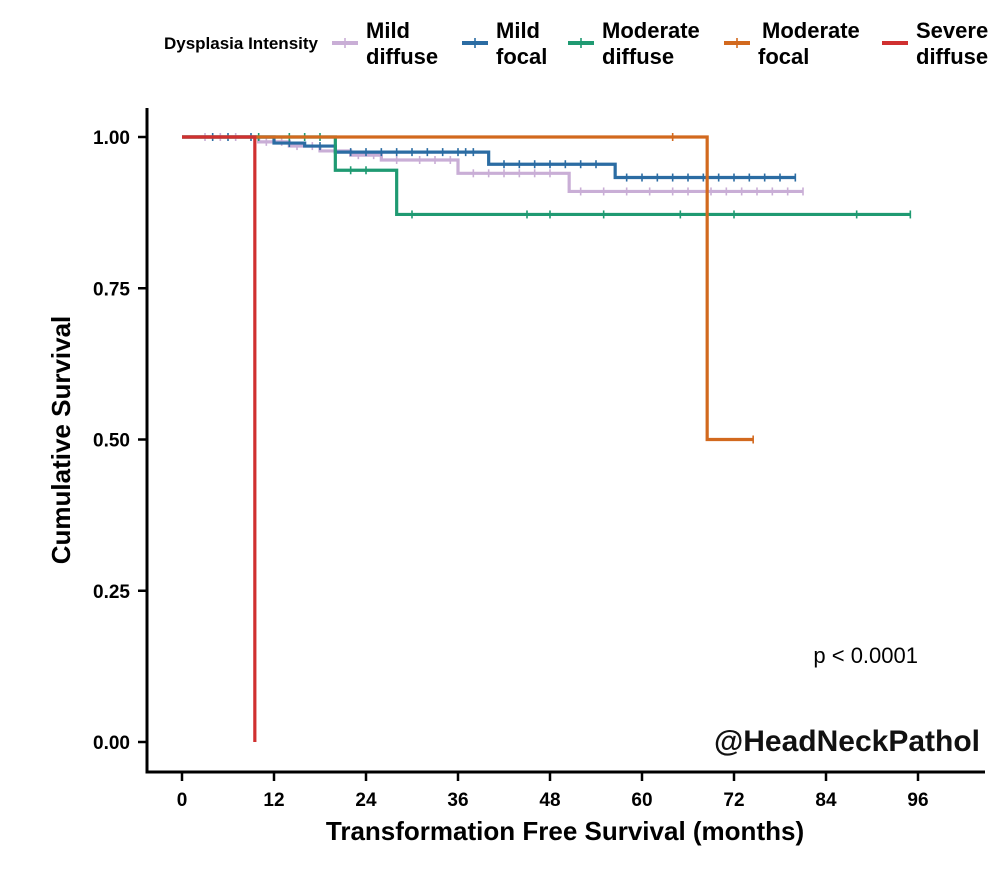  Describe the element at coordinates (847, 741) in the screenshot. I see `watermark-handle: @HeadNeckPathol` at that location.